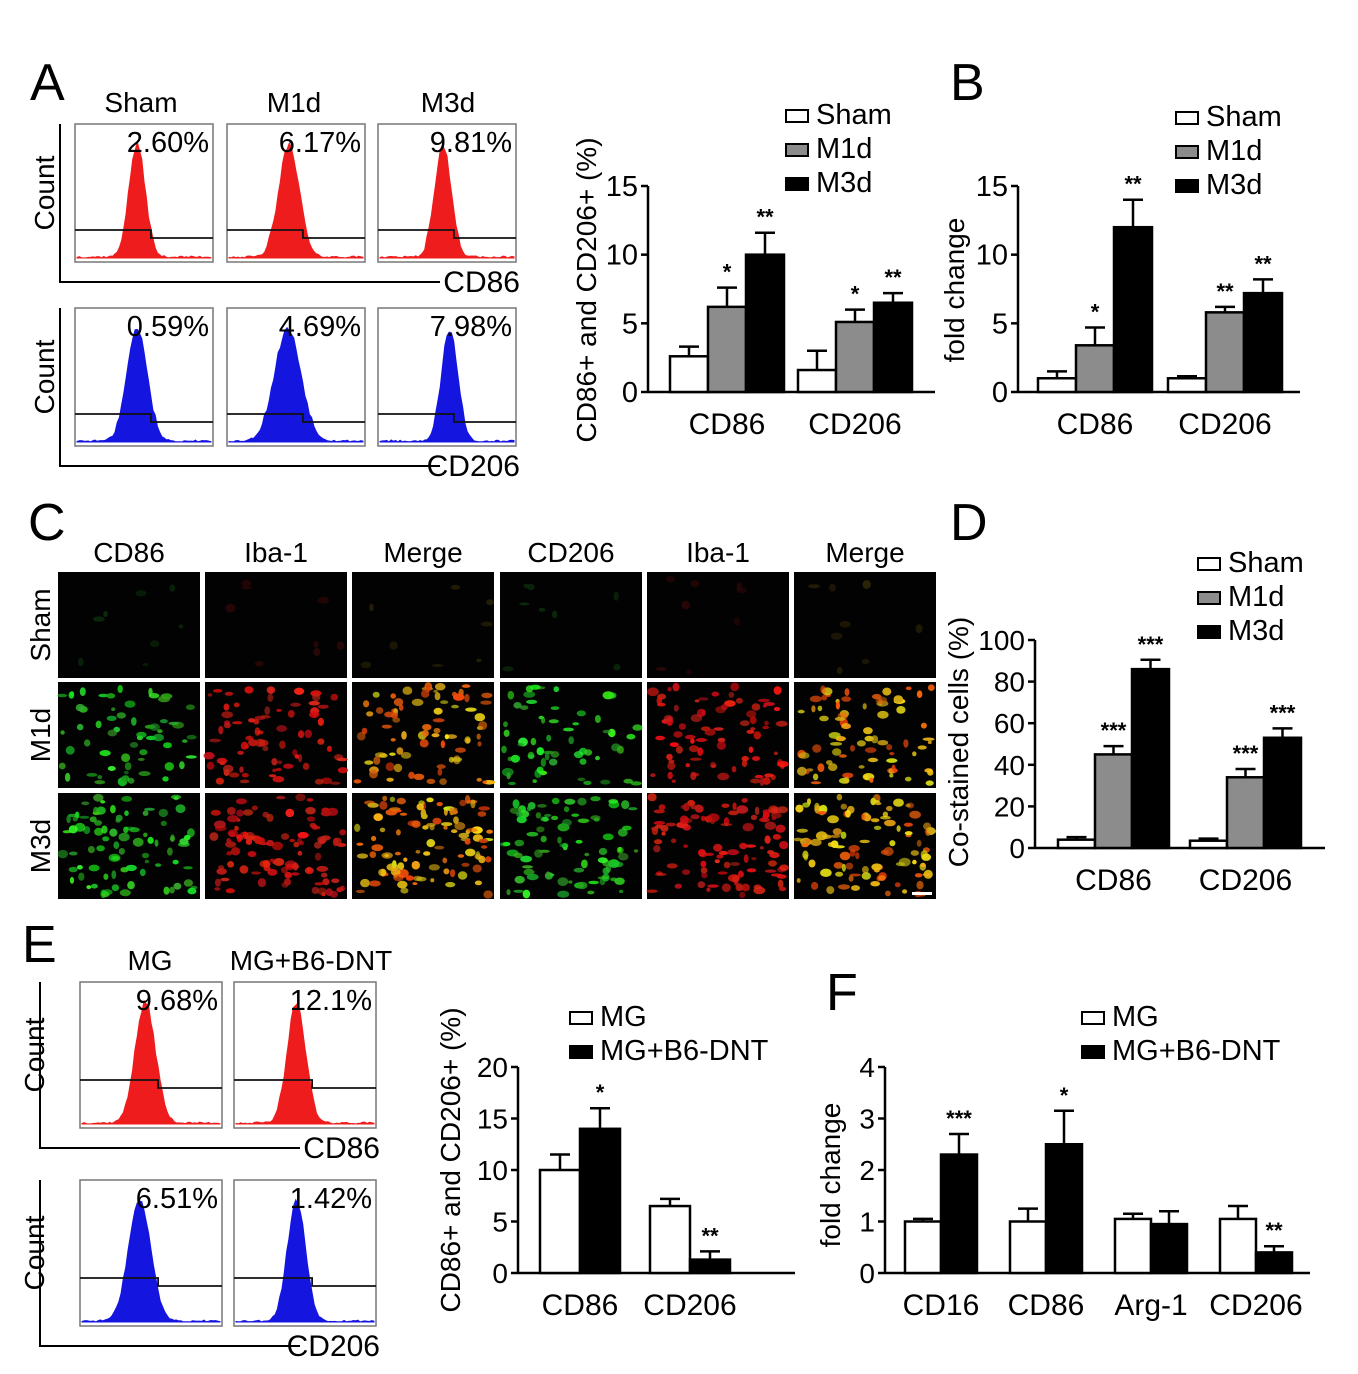 The width and height of the screenshot is (1358, 1374). I want to click on legend-label: M3d, so click(1256, 631).